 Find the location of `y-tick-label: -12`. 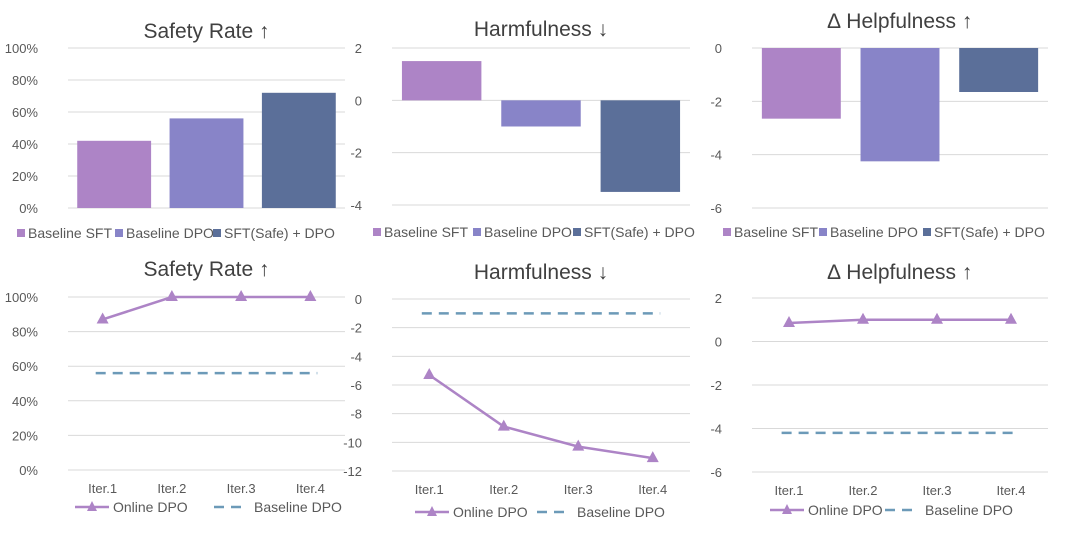

y-tick-label: -12 is located at coordinates (352, 471).